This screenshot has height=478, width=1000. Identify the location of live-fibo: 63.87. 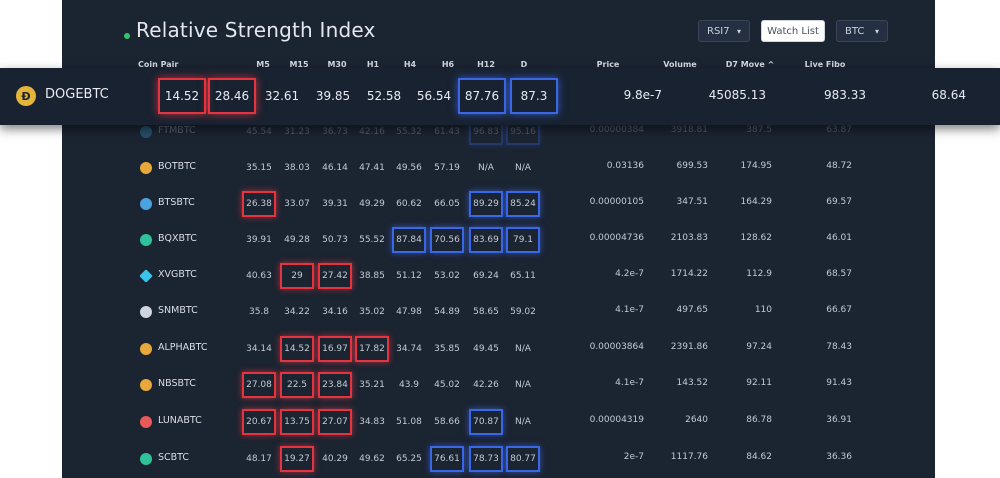
(839, 130).